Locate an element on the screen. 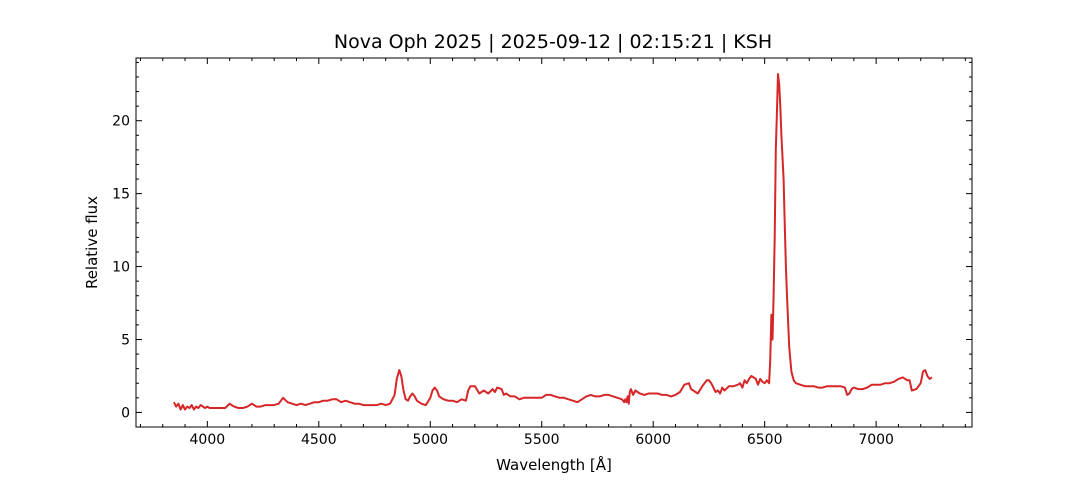 This screenshot has width=1080, height=480. y-tick-label: 20 is located at coordinates (121, 122).